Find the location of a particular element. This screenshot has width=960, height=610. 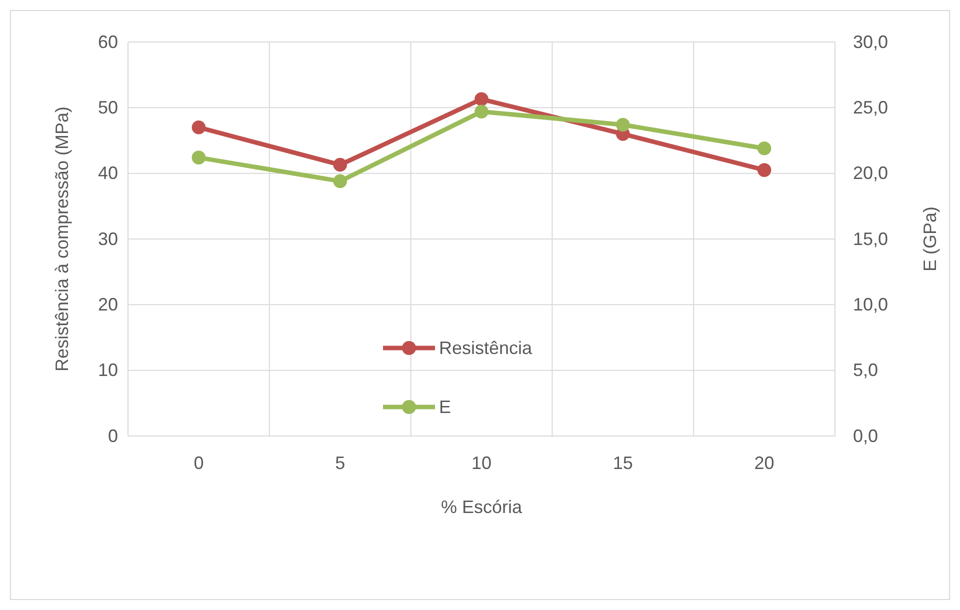

legend-label: E is located at coordinates (445, 407).